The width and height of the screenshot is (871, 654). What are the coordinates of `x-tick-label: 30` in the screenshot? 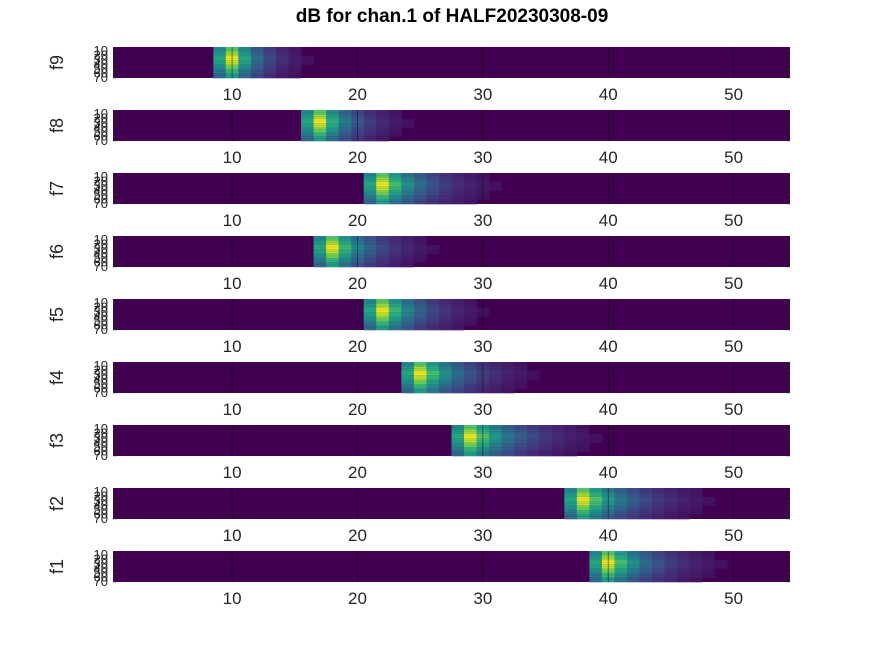 It's located at (482, 346).